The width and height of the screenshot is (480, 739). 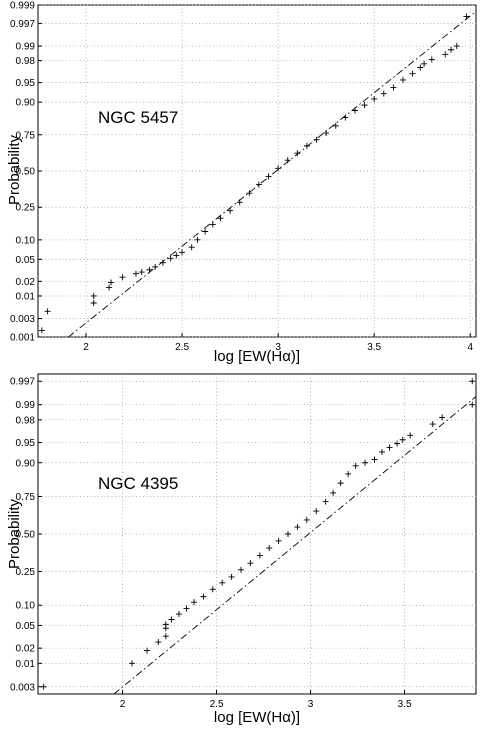 I want to click on x-tick-labels: 2 2.5 3 3.5 4, so click(x=278, y=347).